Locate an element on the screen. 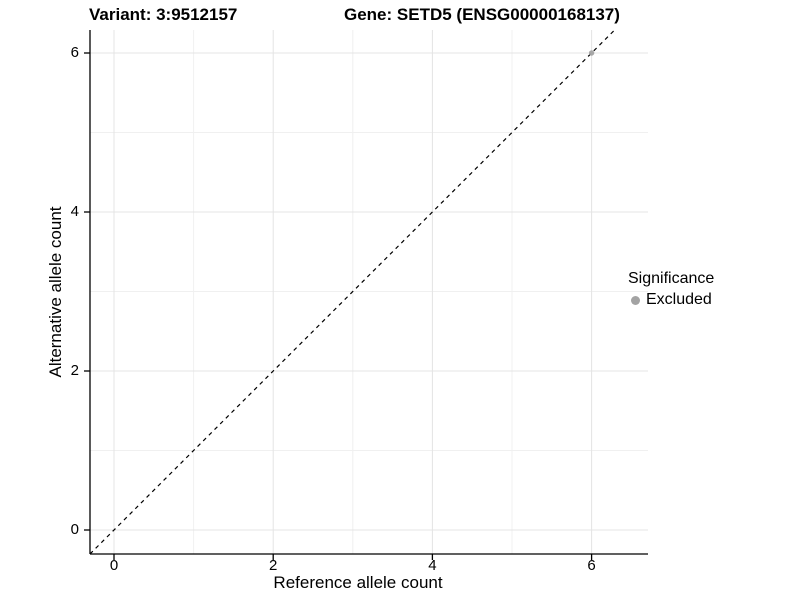 The width and height of the screenshot is (800, 600). legend: Significance Excluded is located at coordinates (671, 289).